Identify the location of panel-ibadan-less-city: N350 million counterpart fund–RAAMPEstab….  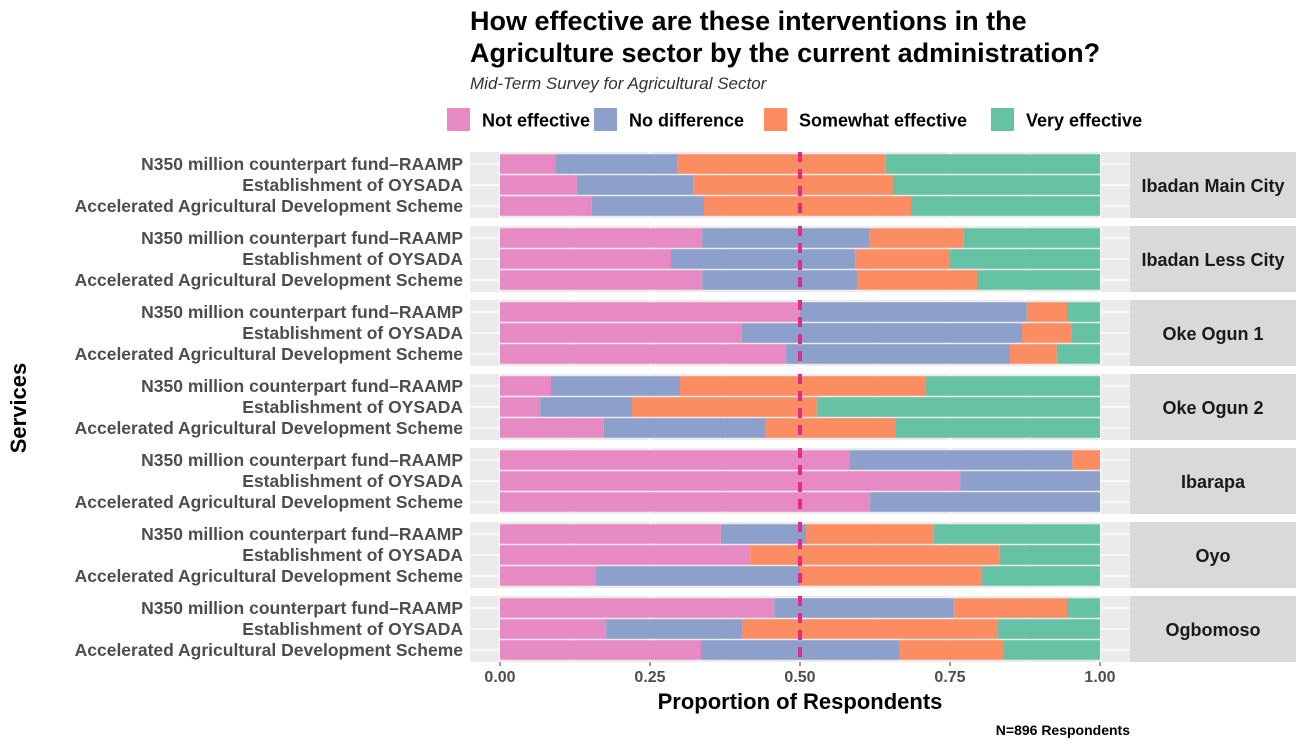
(685, 259).